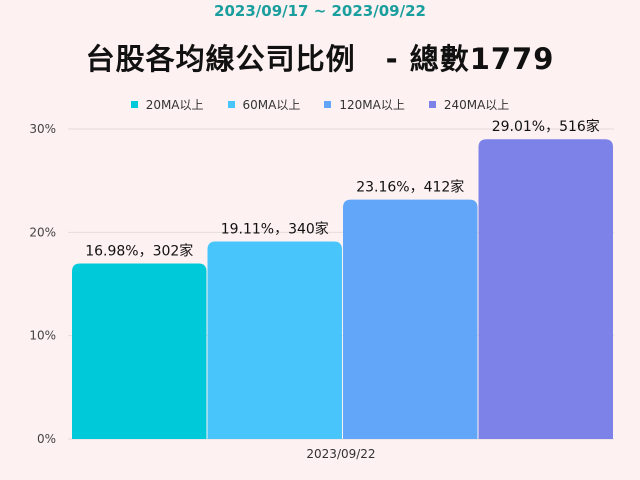 Image resolution: width=640 pixels, height=480 pixels. What do you see at coordinates (546, 126) in the screenshot?
I see `data-label: 29.01%，516家` at bounding box center [546, 126].